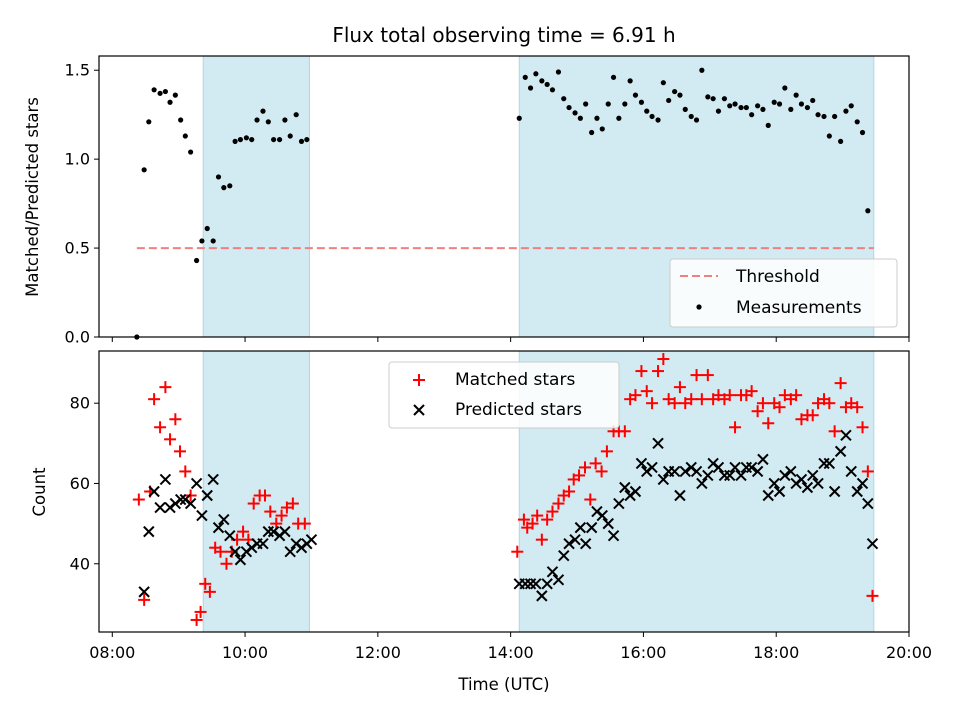  I want to click on y-tick-label: 80, so click(80, 403).